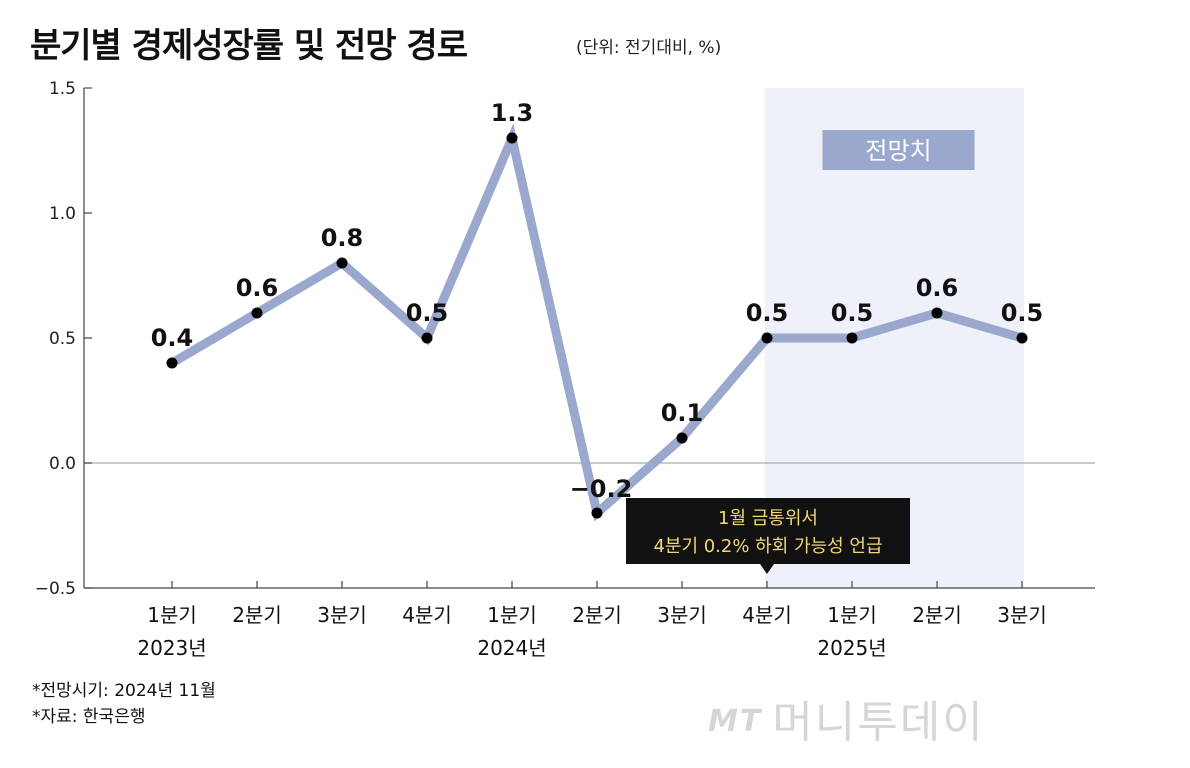 Image resolution: width=1190 pixels, height=768 pixels. Describe the element at coordinates (601, 489) in the screenshot. I see `data-label: −0.2` at that location.